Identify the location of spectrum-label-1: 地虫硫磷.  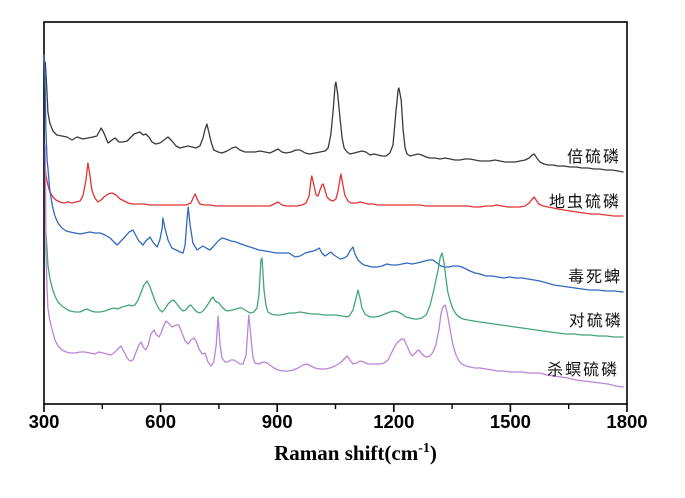
(585, 202).